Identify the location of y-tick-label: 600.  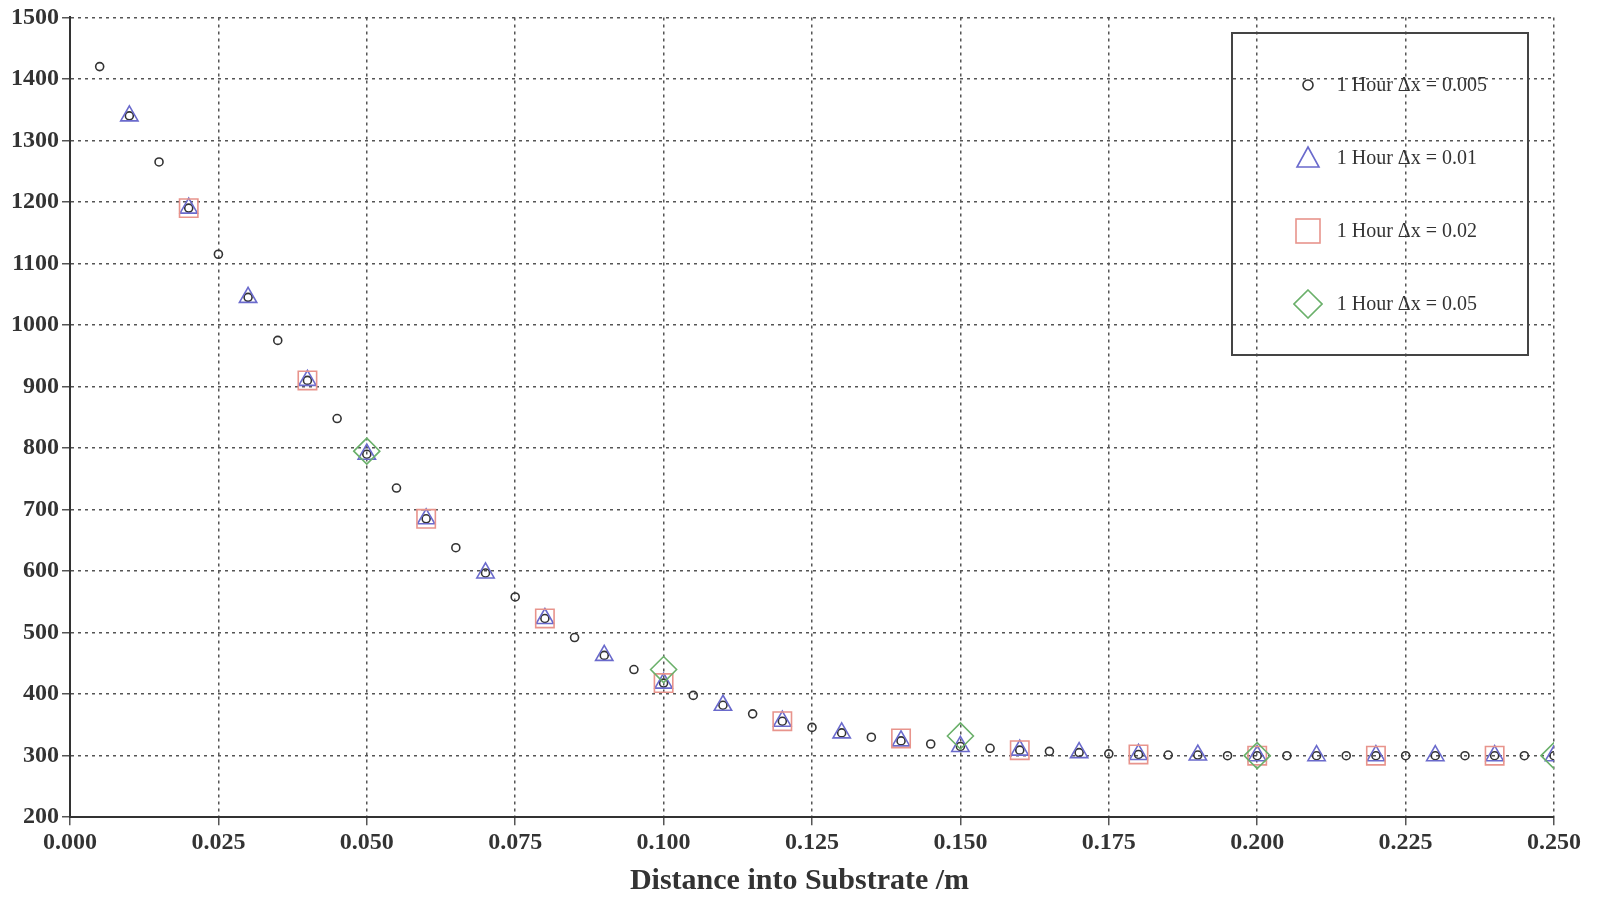
(41, 569).